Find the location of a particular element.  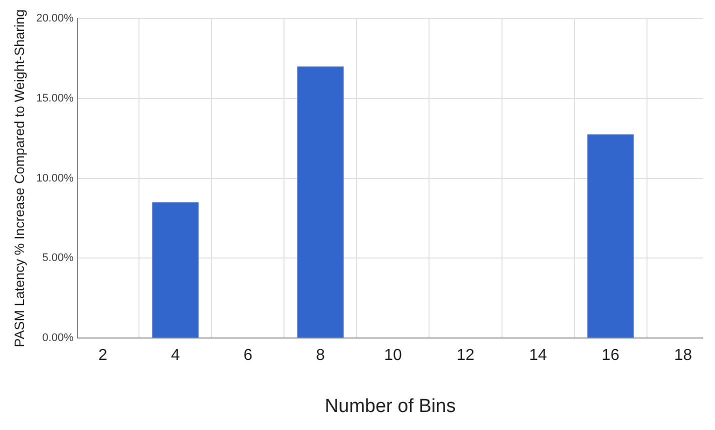

y-axis-title: PASM Latency % Increase Compared to Weight-Sharing is located at coordinates (19, 178).